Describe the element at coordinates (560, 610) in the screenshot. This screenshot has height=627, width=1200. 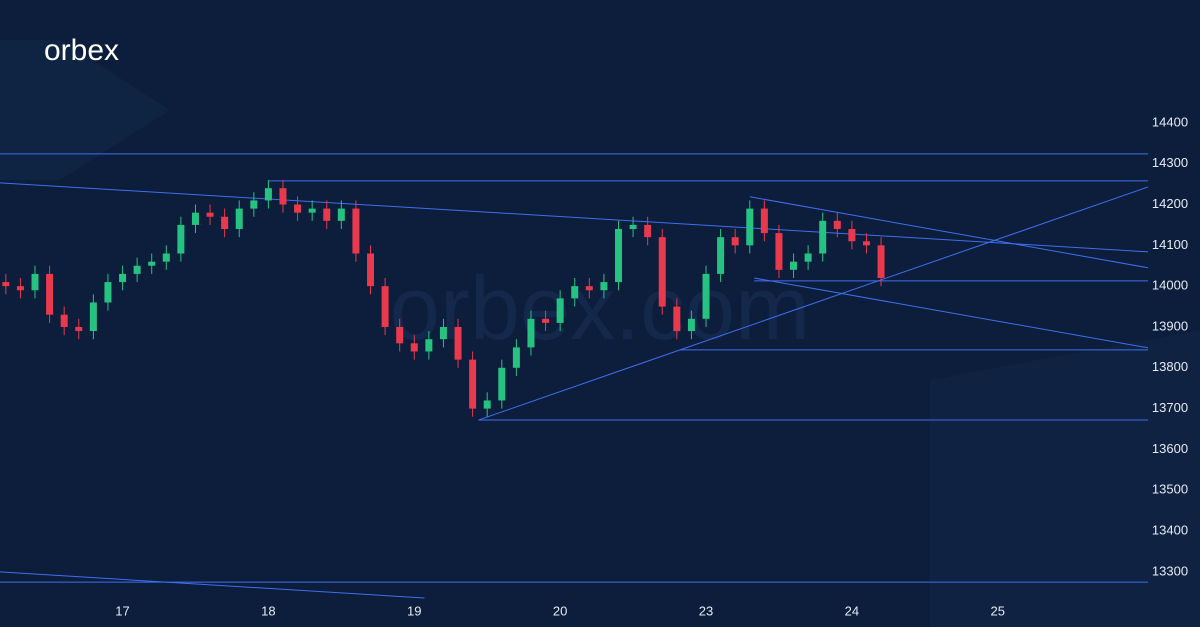
I see `x-tick-label: 20` at that location.